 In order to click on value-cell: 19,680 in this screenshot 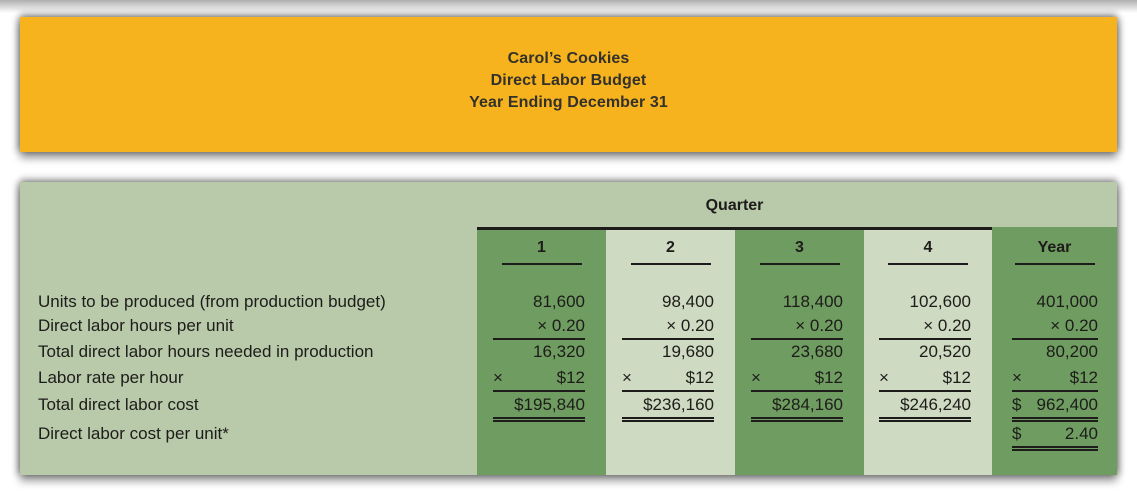, I will do `click(688, 351)`.